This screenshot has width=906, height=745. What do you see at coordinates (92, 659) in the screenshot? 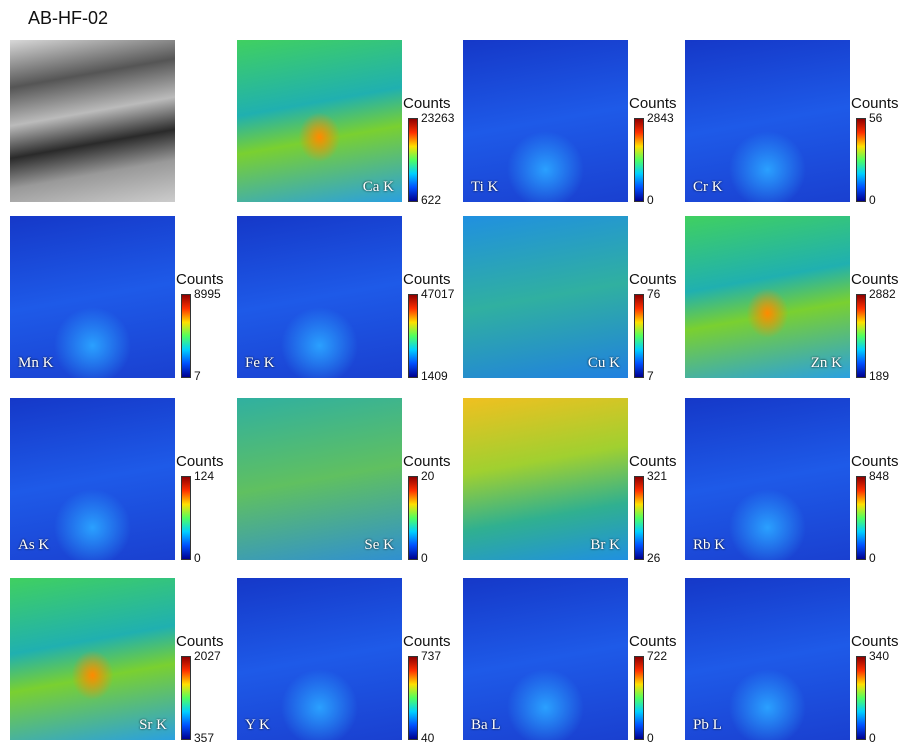
I see `element-map: Sr K` at bounding box center [92, 659].